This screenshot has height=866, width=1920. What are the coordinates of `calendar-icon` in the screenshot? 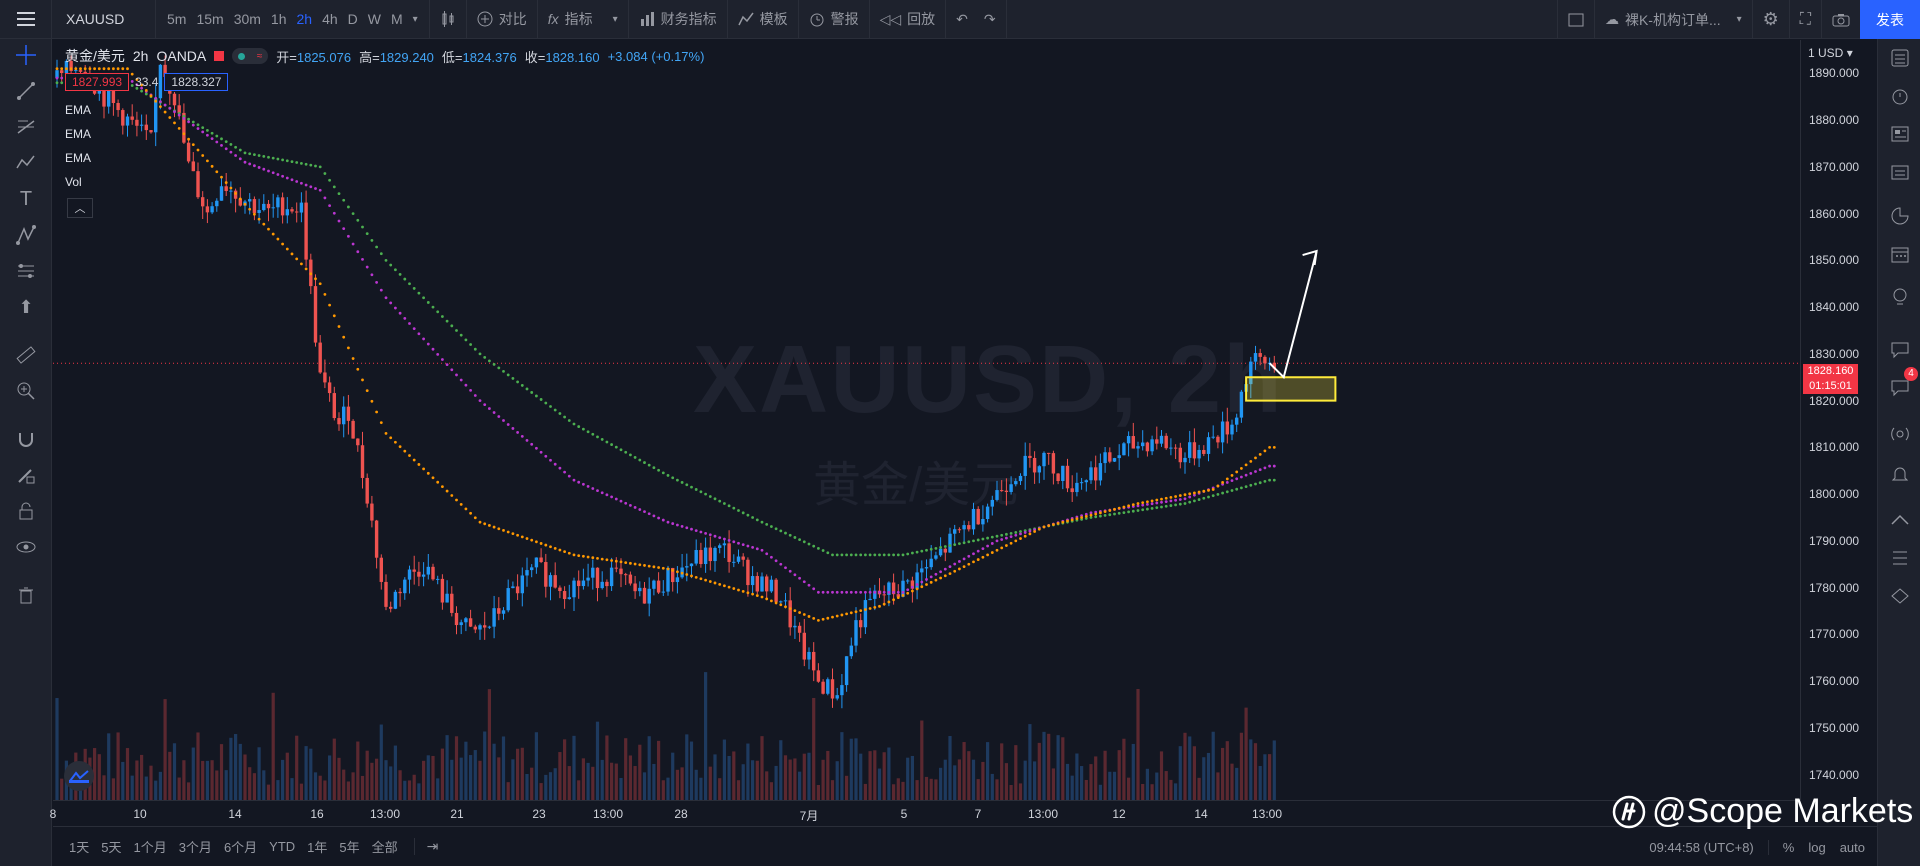 It's located at (1900, 254).